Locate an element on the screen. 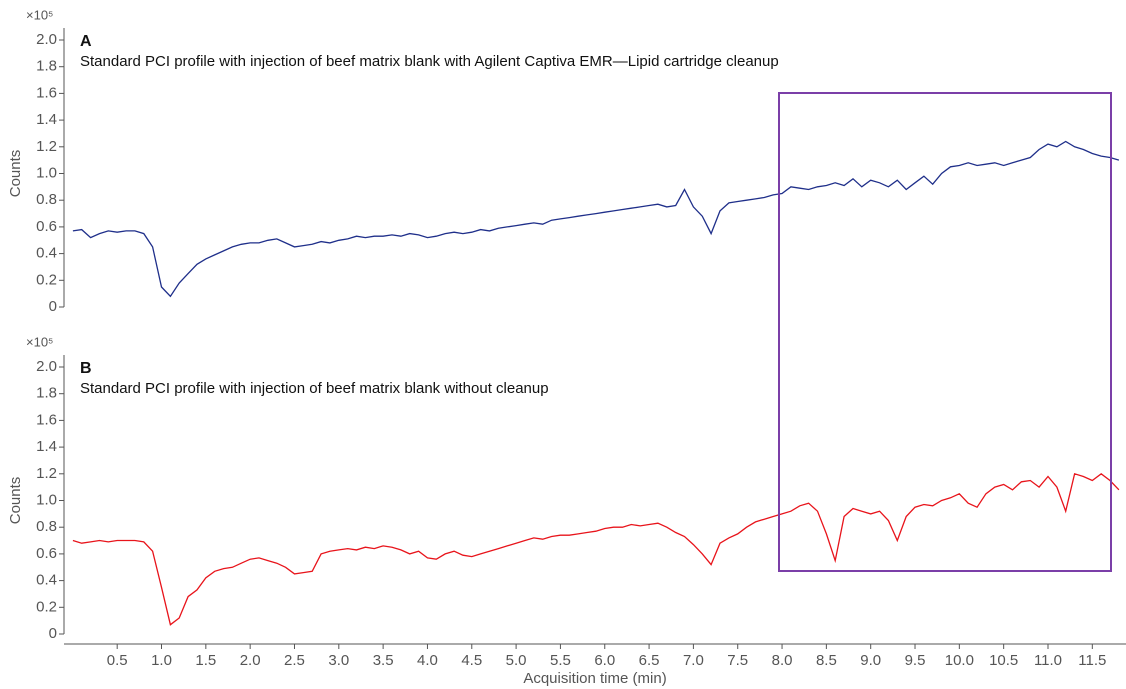 The width and height of the screenshot is (1126, 689). x-tick-label: 6.5 is located at coordinates (649, 660).